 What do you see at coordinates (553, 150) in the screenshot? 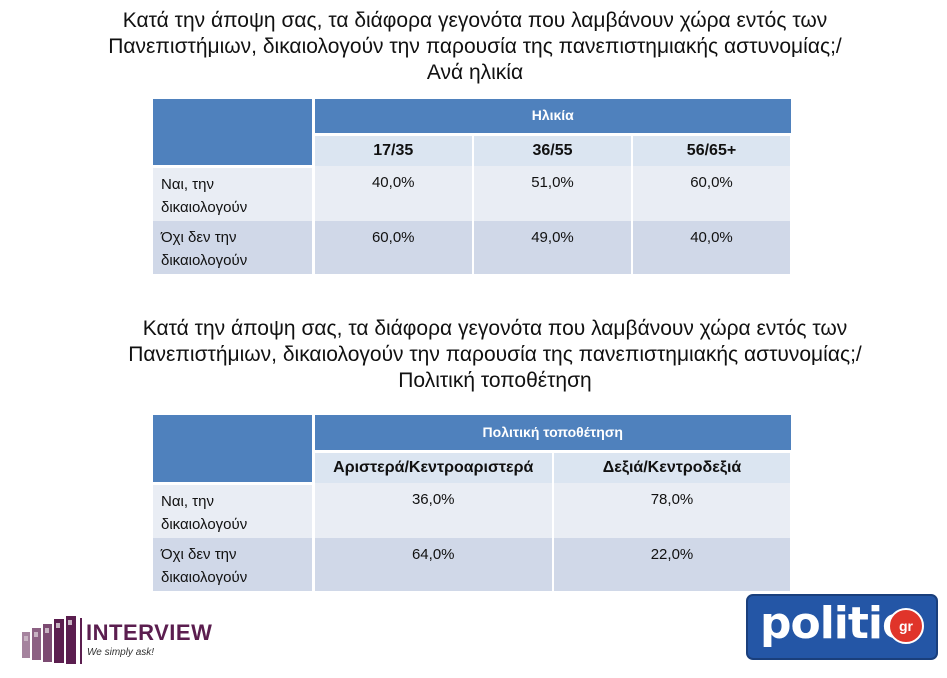
I see `column-header: 36/55` at bounding box center [553, 150].